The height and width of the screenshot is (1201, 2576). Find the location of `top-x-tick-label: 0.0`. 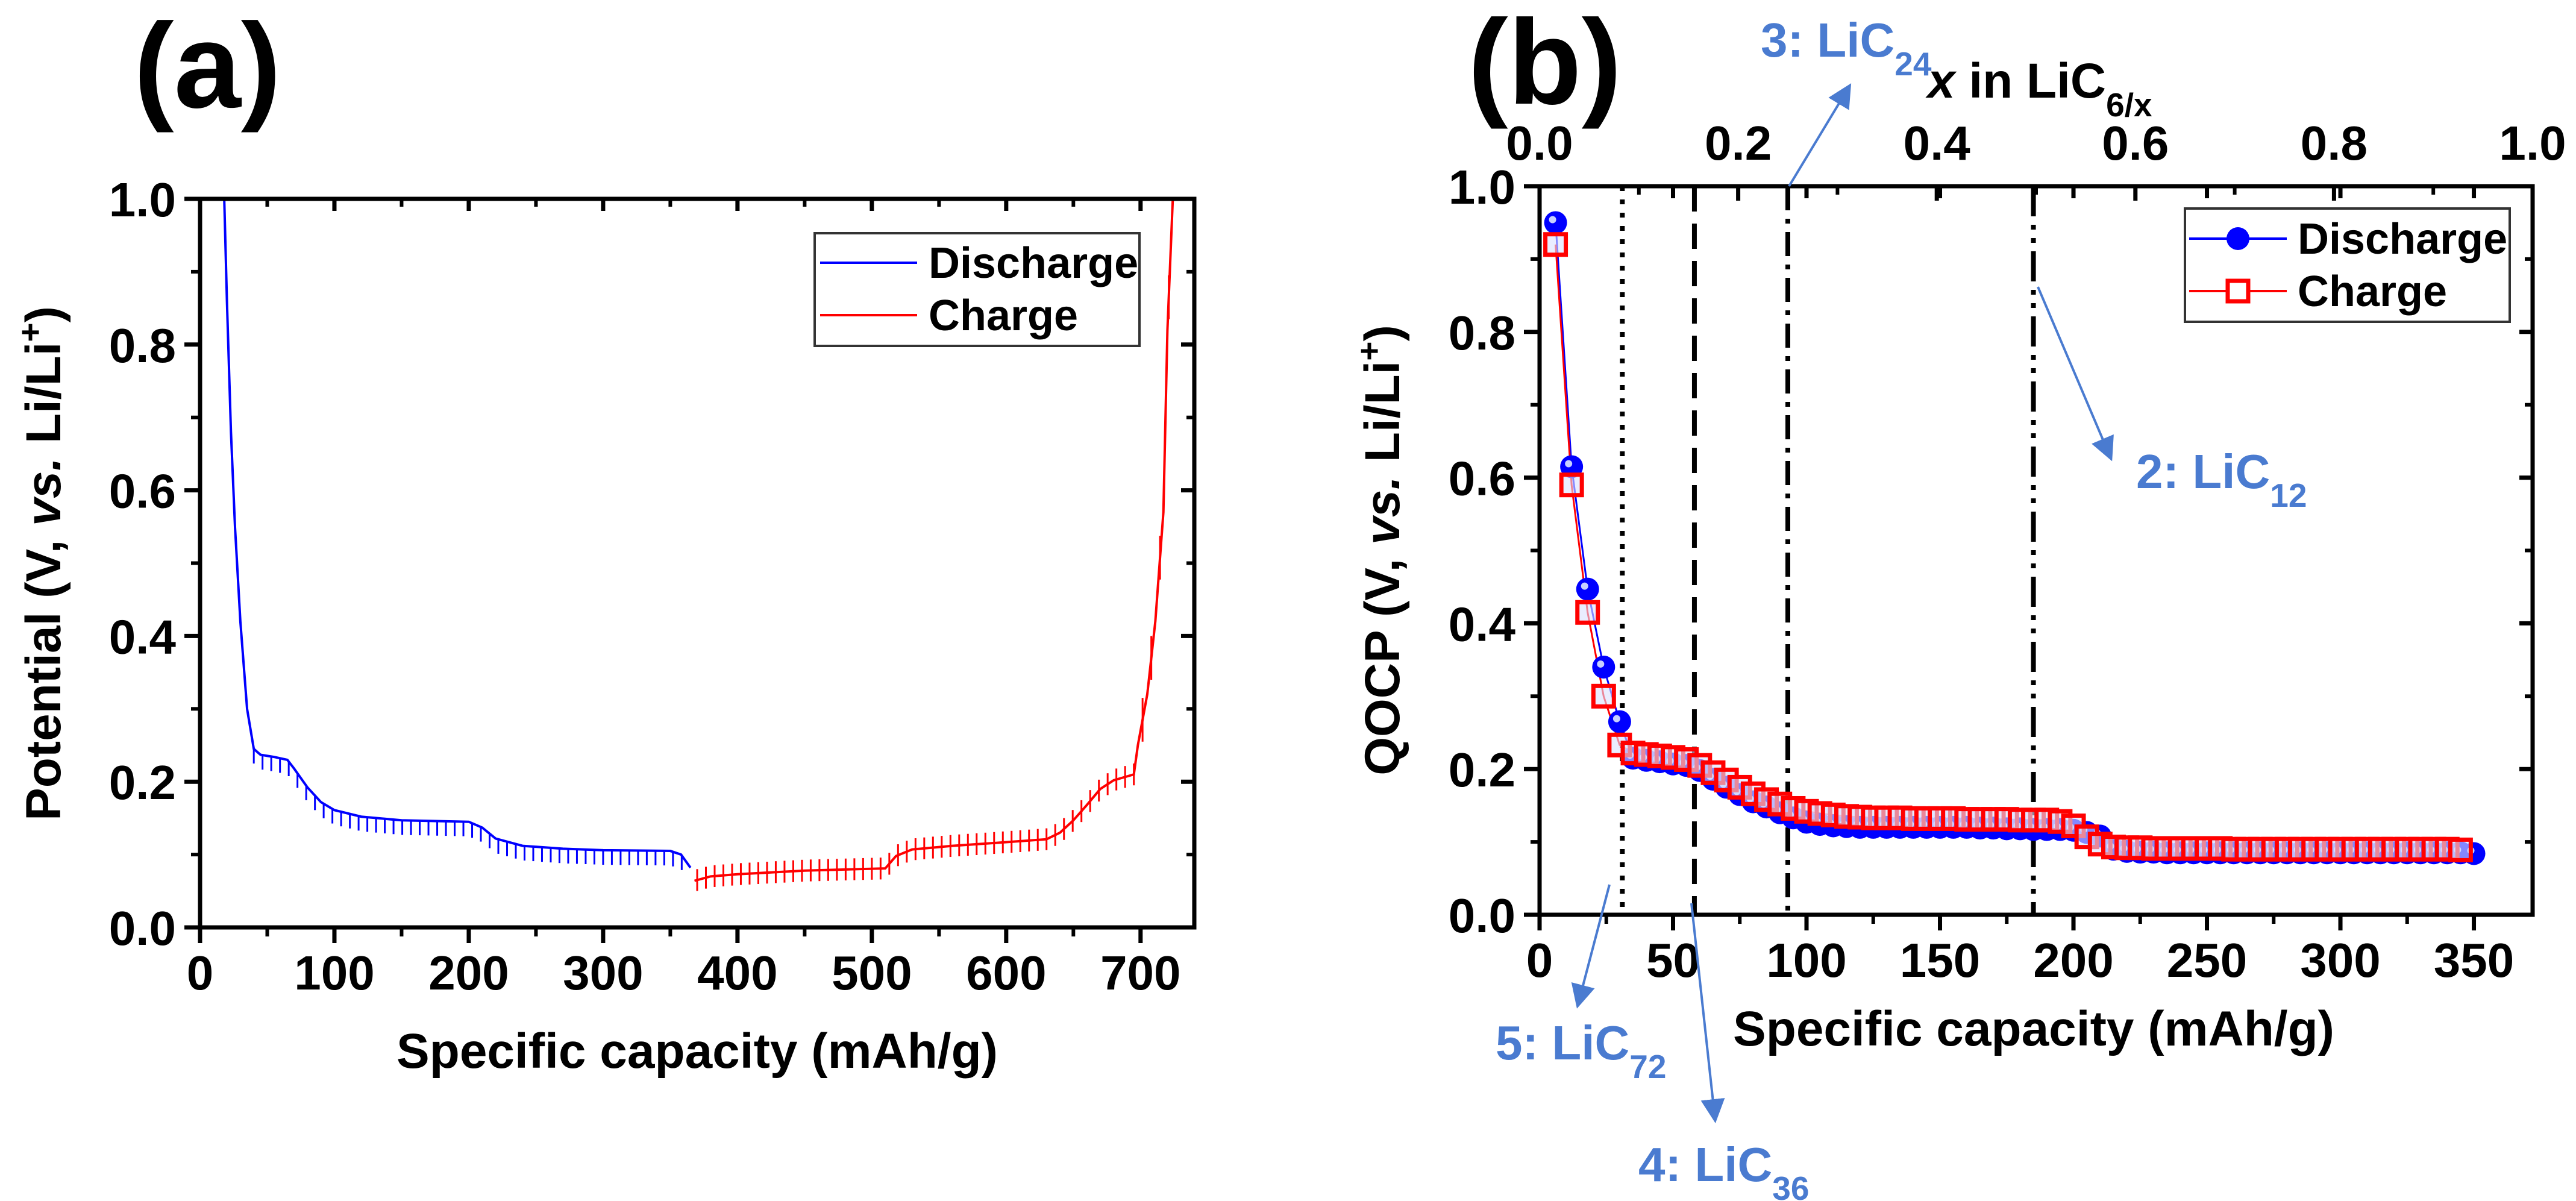

top-x-tick-label: 0.0 is located at coordinates (1539, 143).